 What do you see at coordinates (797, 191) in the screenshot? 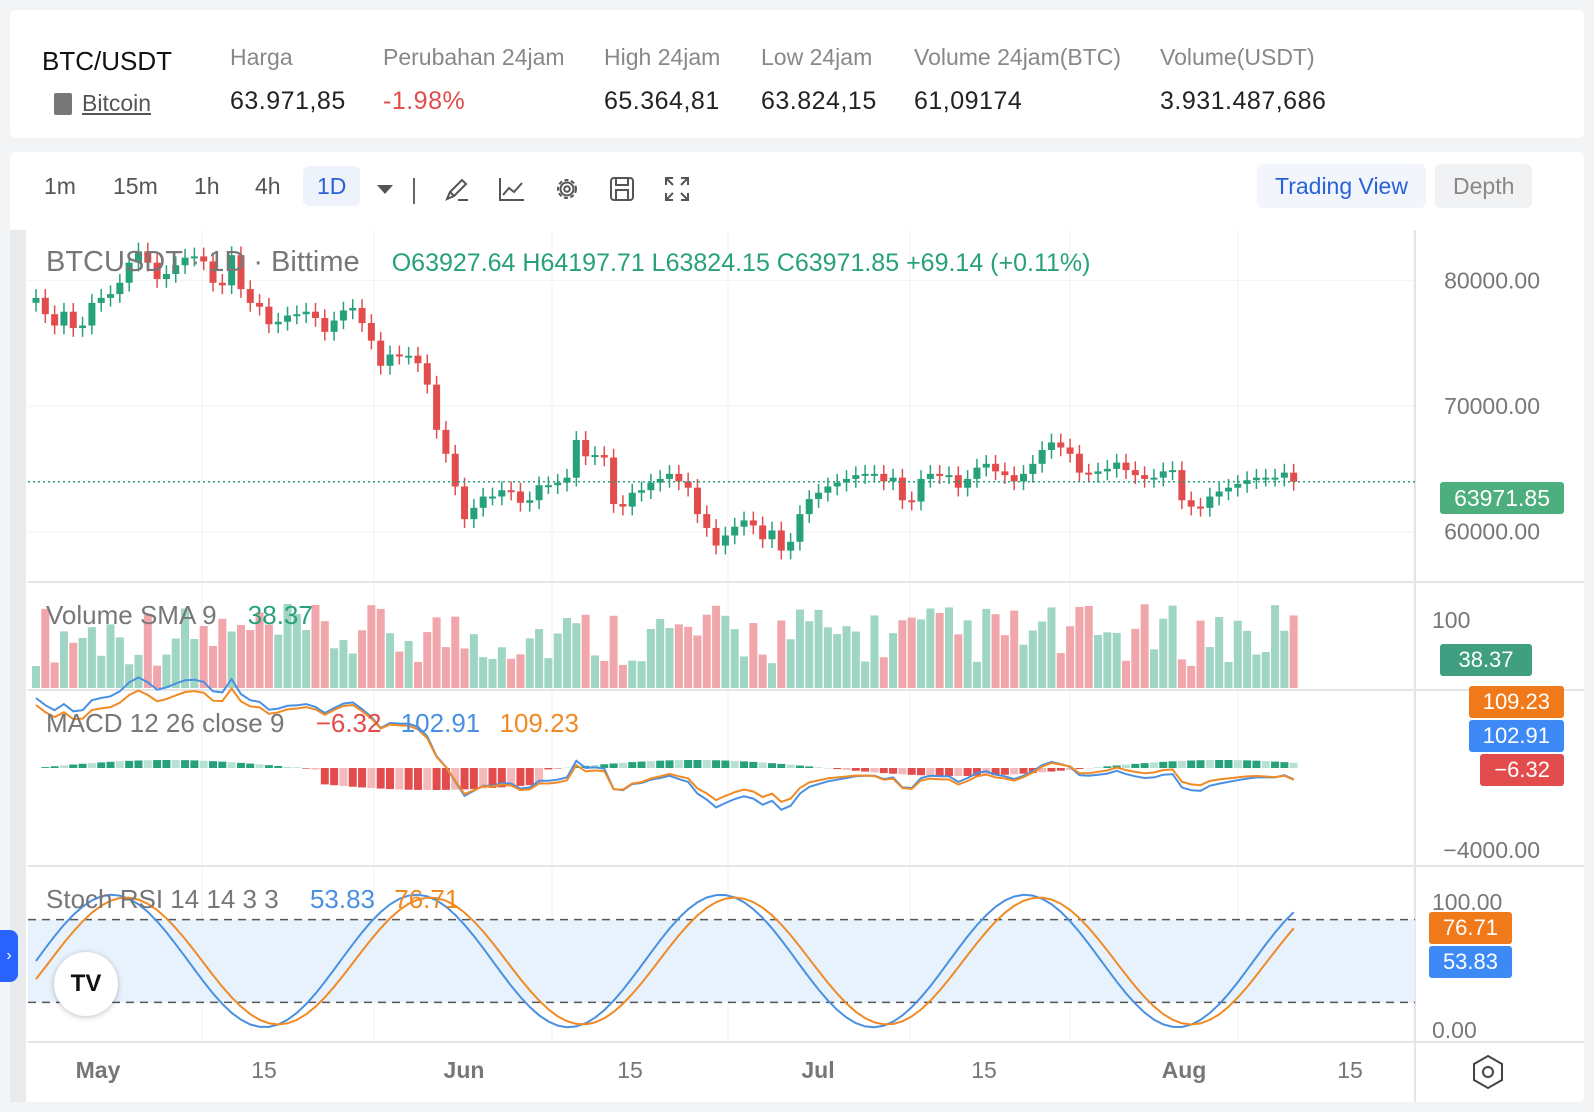
I see `chart-toolbar: 1m 15m 1h 4h 1D Trading View Depth` at bounding box center [797, 191].